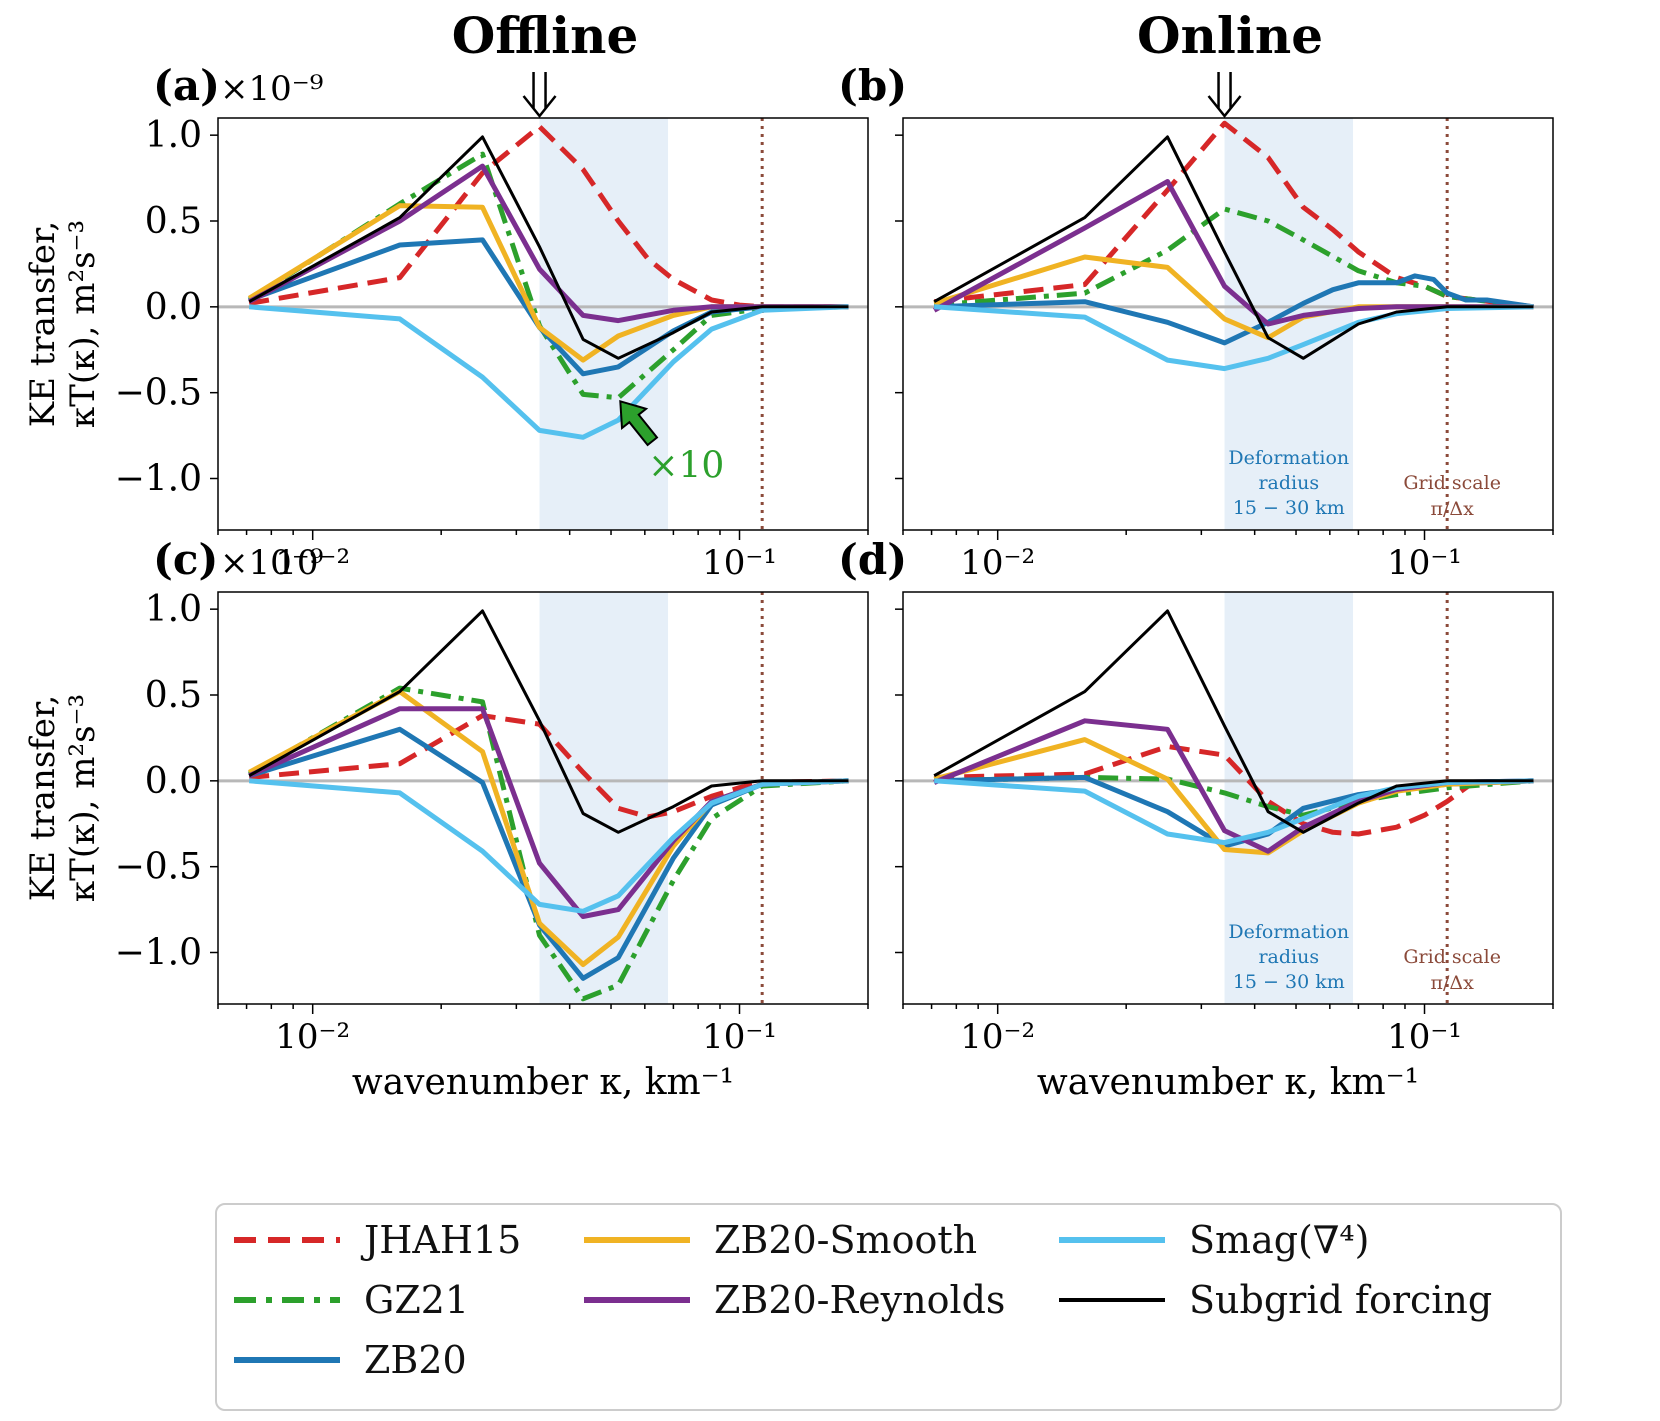 The image size is (1660, 1421). I want to click on legend-label: ZB20-Smooth, so click(846, 1240).